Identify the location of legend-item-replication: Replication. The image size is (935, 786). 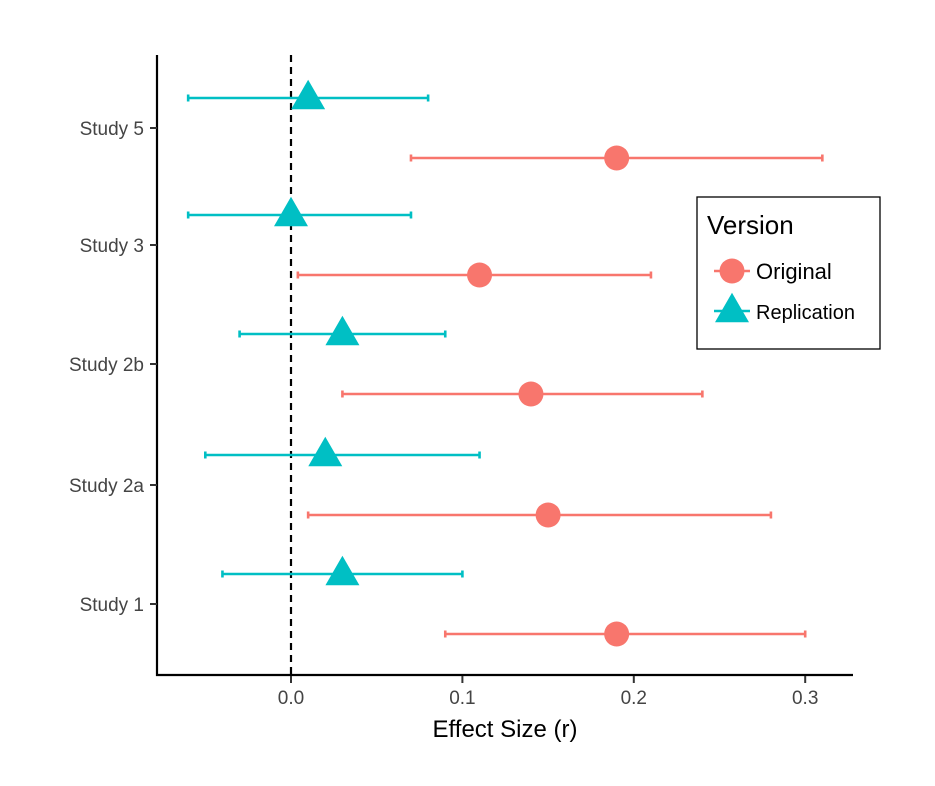
(784, 308).